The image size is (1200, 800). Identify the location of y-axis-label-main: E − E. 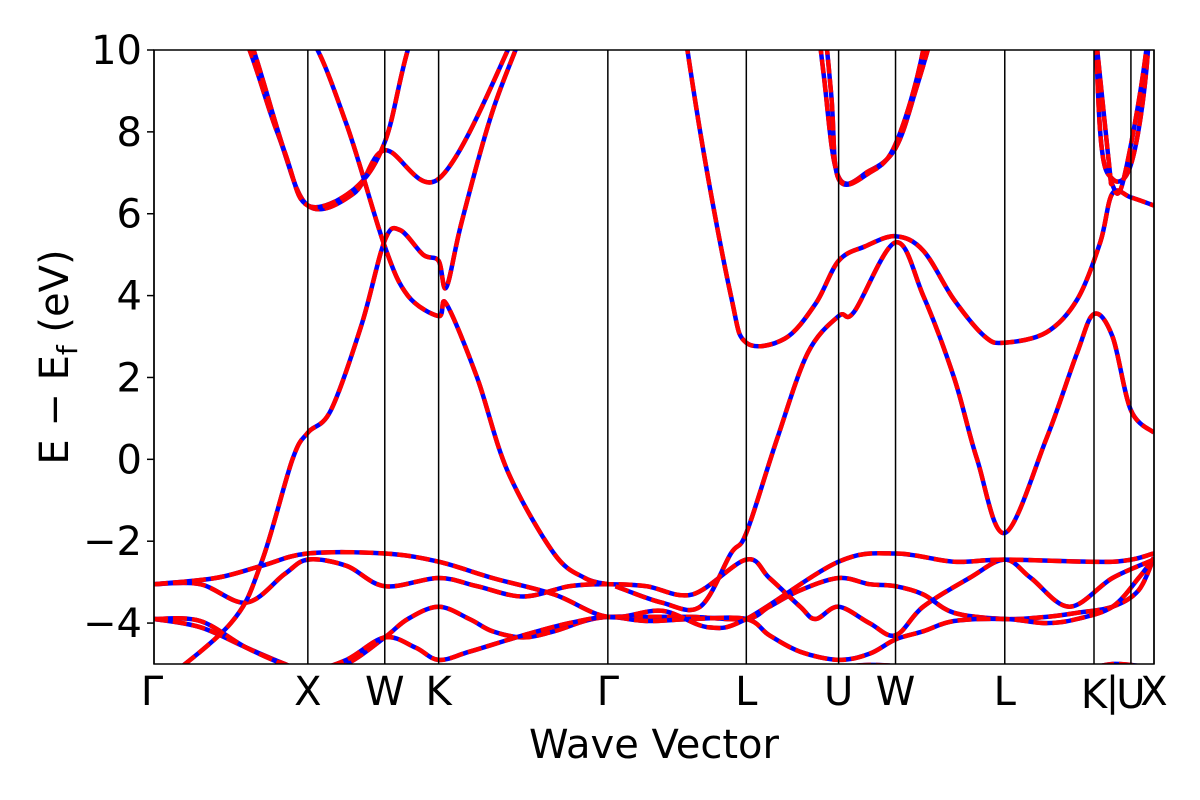
(55, 410).